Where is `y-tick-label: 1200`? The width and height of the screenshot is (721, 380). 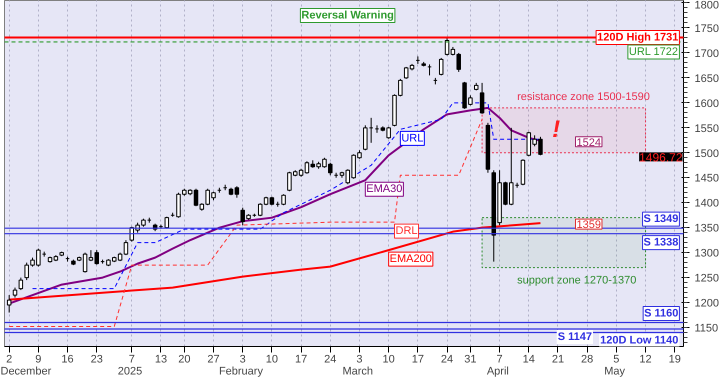 y-tick-label: 1200 is located at coordinates (706, 304).